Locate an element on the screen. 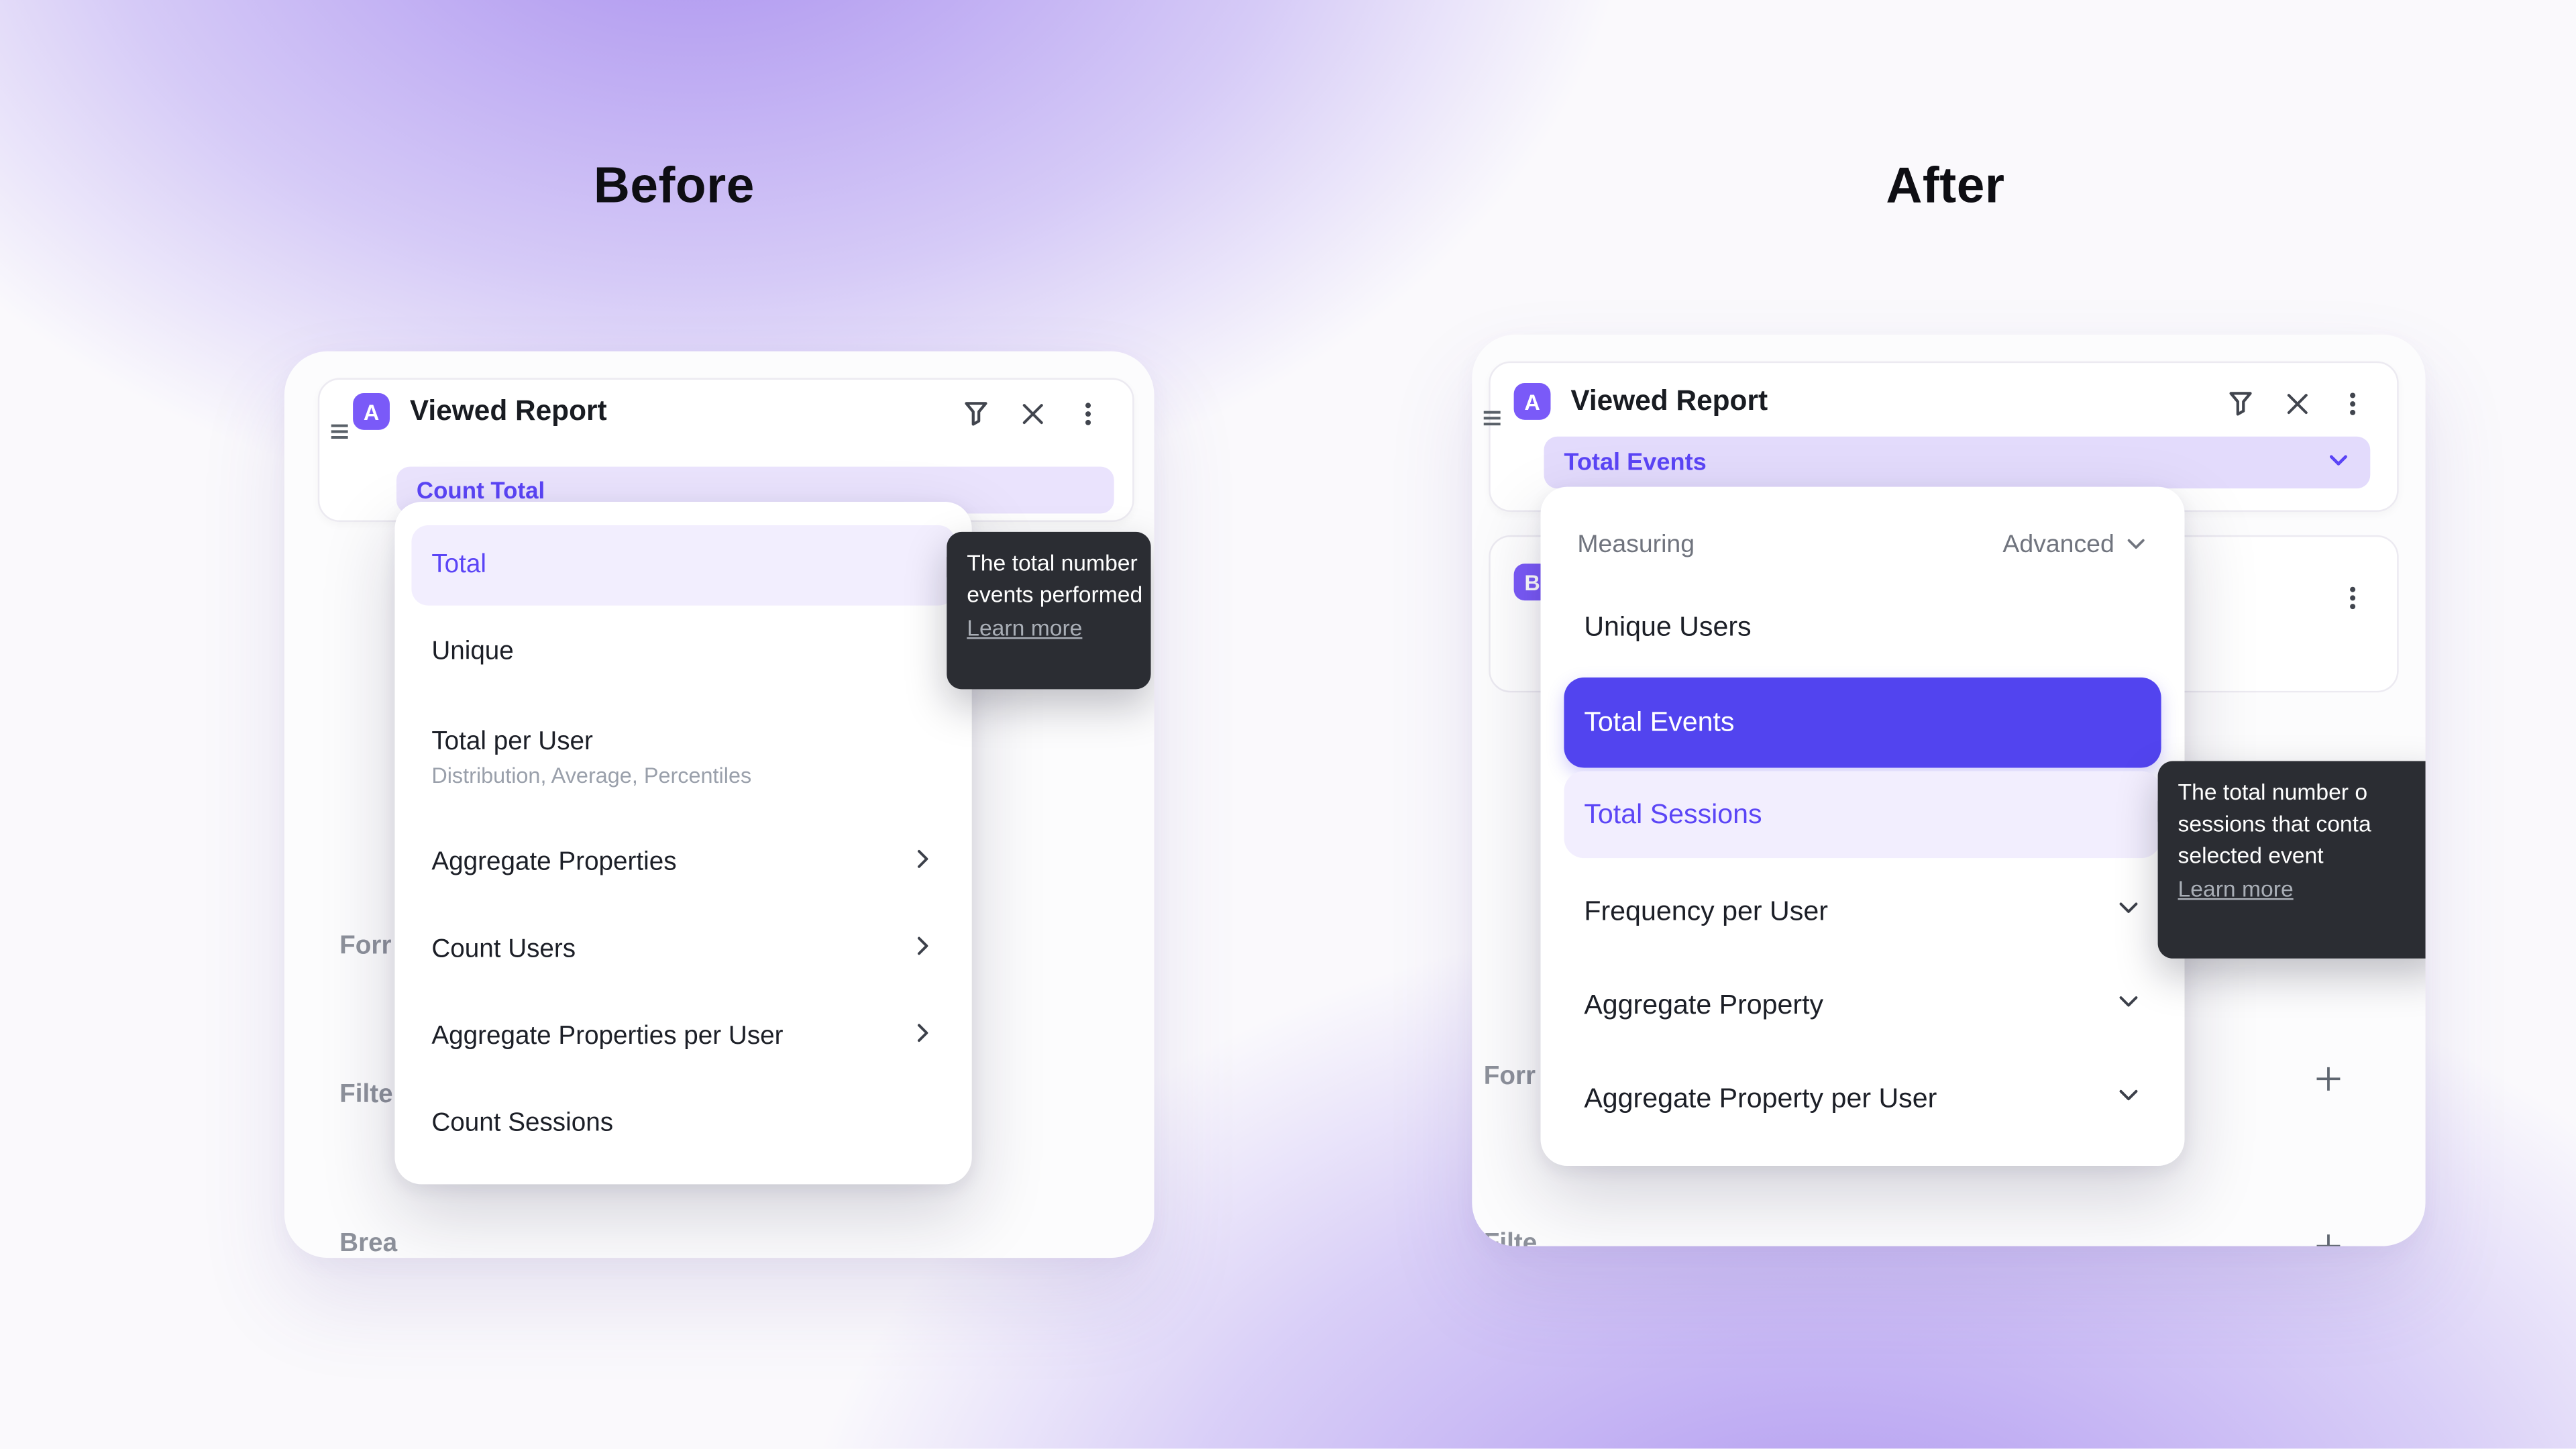 Image resolution: width=2576 pixels, height=1449 pixels. tooltip-text: selected event is located at coordinates (2251, 856).